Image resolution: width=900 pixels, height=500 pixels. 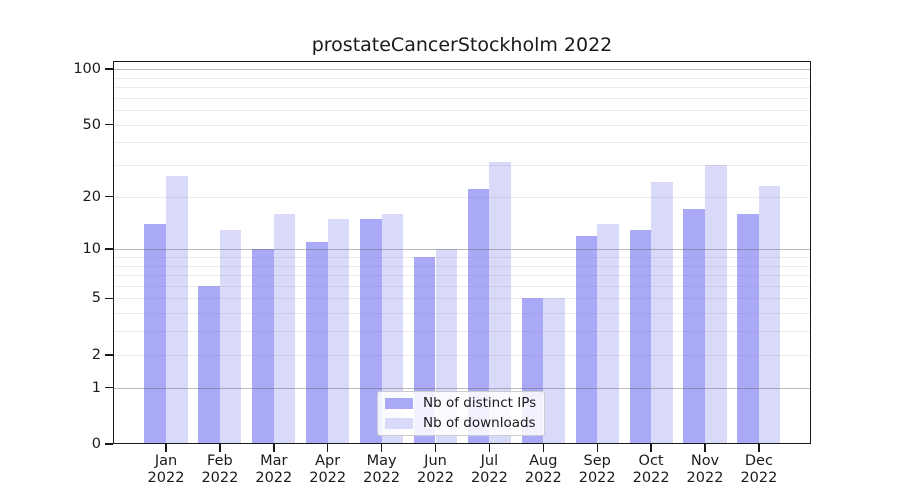 What do you see at coordinates (597, 469) in the screenshot?
I see `x-tick-label-sep: Sep 2022` at bounding box center [597, 469].